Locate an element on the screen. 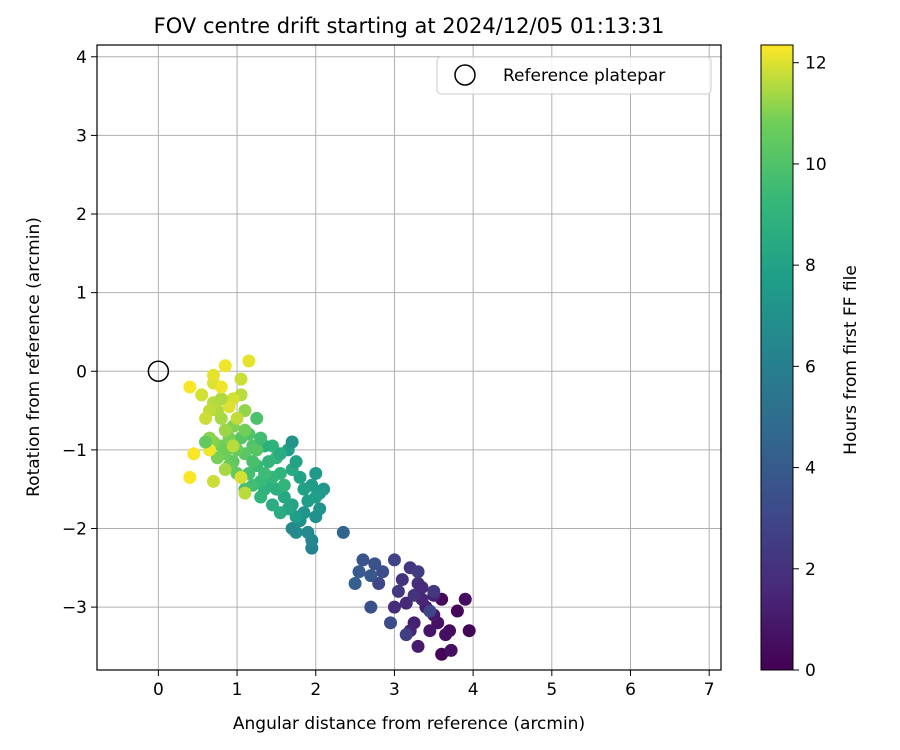 The height and width of the screenshot is (750, 900). colorbar-tick-label: 0 is located at coordinates (810, 671).